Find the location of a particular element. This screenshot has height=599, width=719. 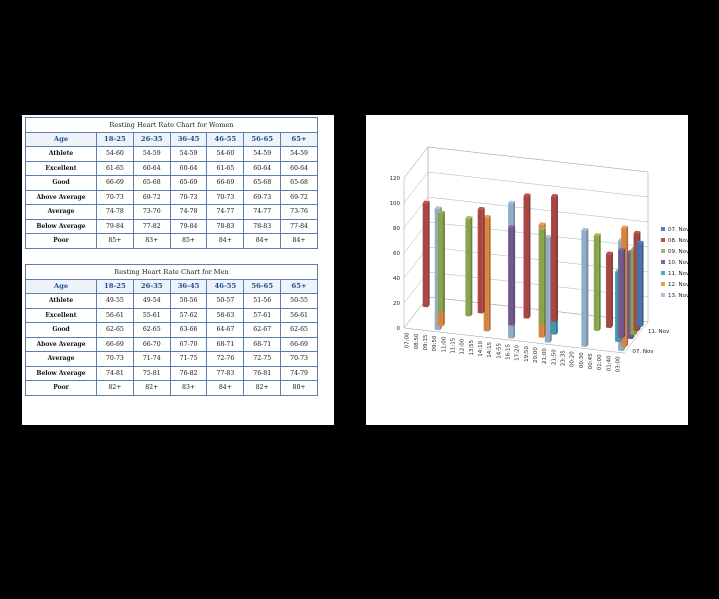

women-header-cell: 46-55 is located at coordinates (225, 139).